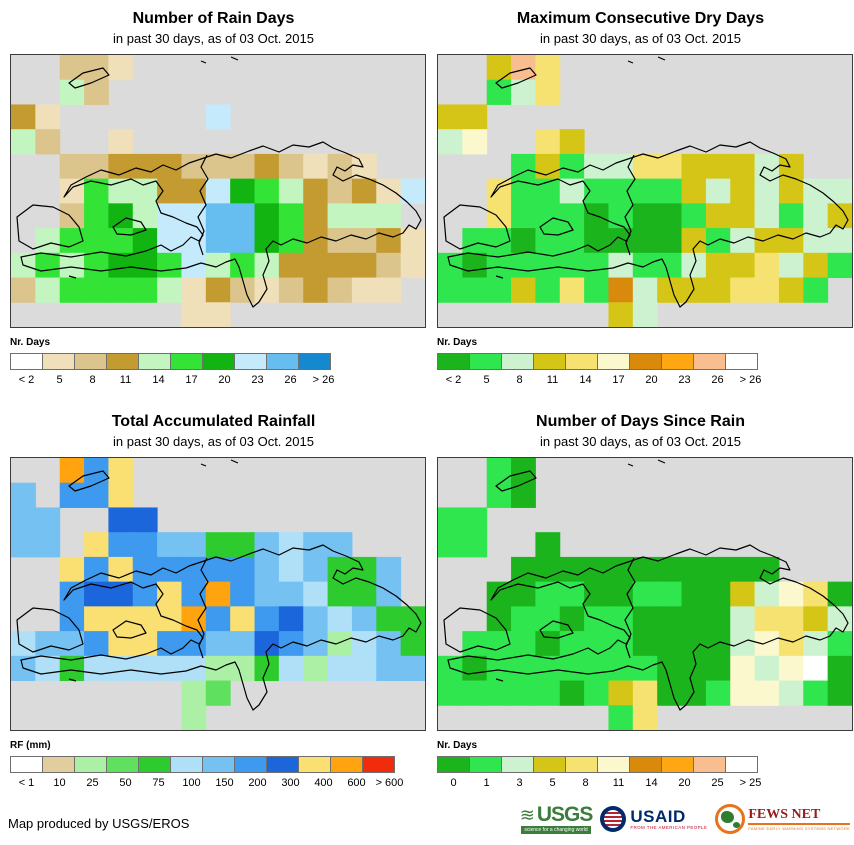  What do you see at coordinates (257, 783) in the screenshot?
I see `legend-tick-label: 200` at bounding box center [257, 783].